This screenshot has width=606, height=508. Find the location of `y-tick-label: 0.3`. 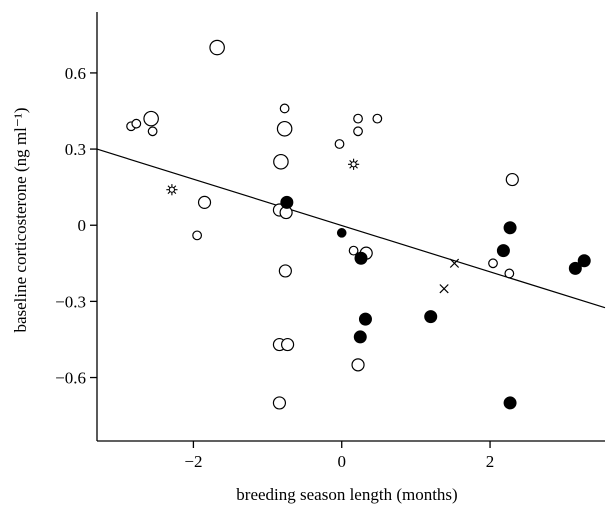

y-tick-label: 0.3 is located at coordinates (75, 149).